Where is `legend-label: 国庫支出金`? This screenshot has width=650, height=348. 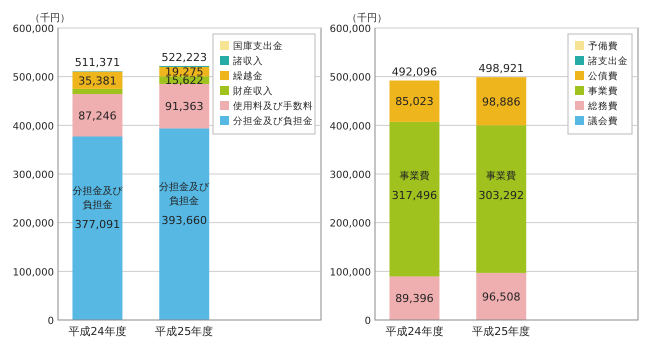
legend-label: 国庫支出金 is located at coordinates (258, 46).